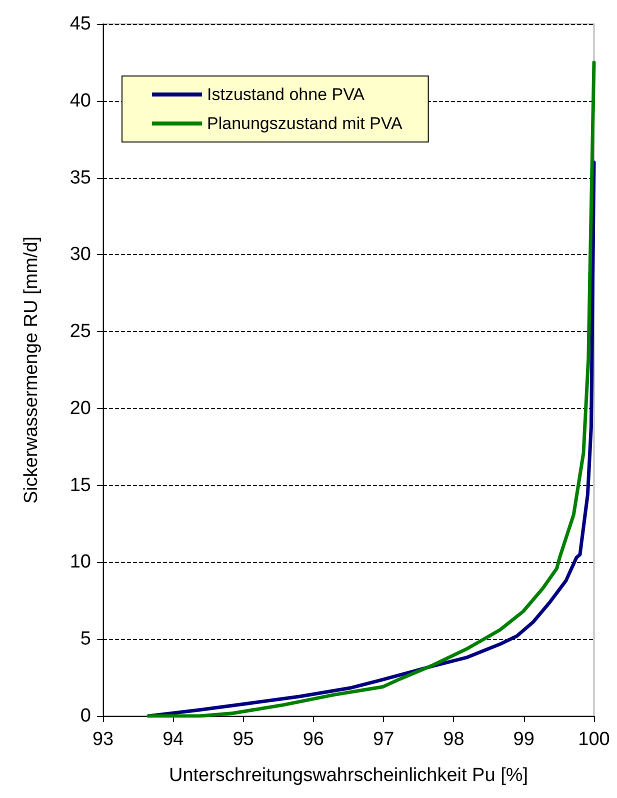  What do you see at coordinates (80, 408) in the screenshot?
I see `y-tick-label: 20` at bounding box center [80, 408].